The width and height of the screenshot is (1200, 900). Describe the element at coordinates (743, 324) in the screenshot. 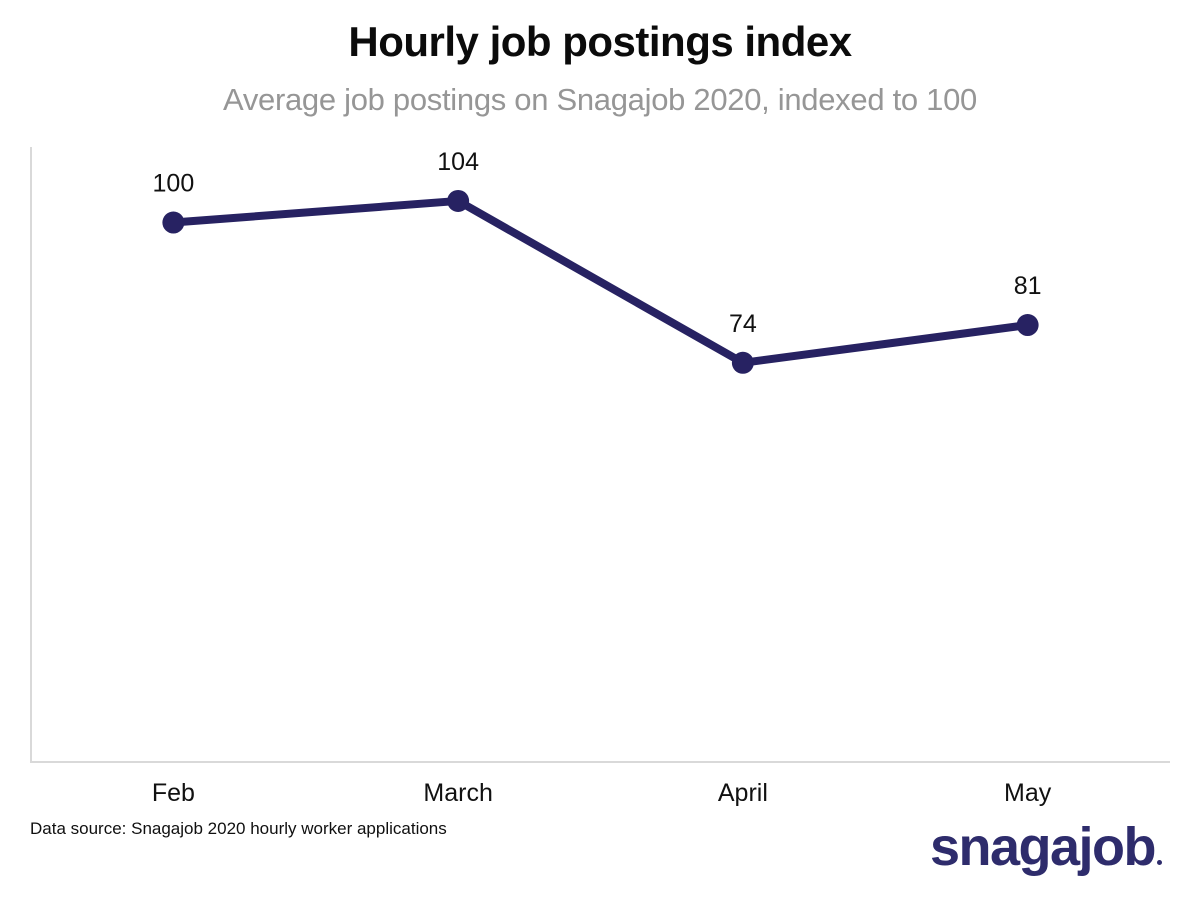

I see `value-label: 74` at that location.